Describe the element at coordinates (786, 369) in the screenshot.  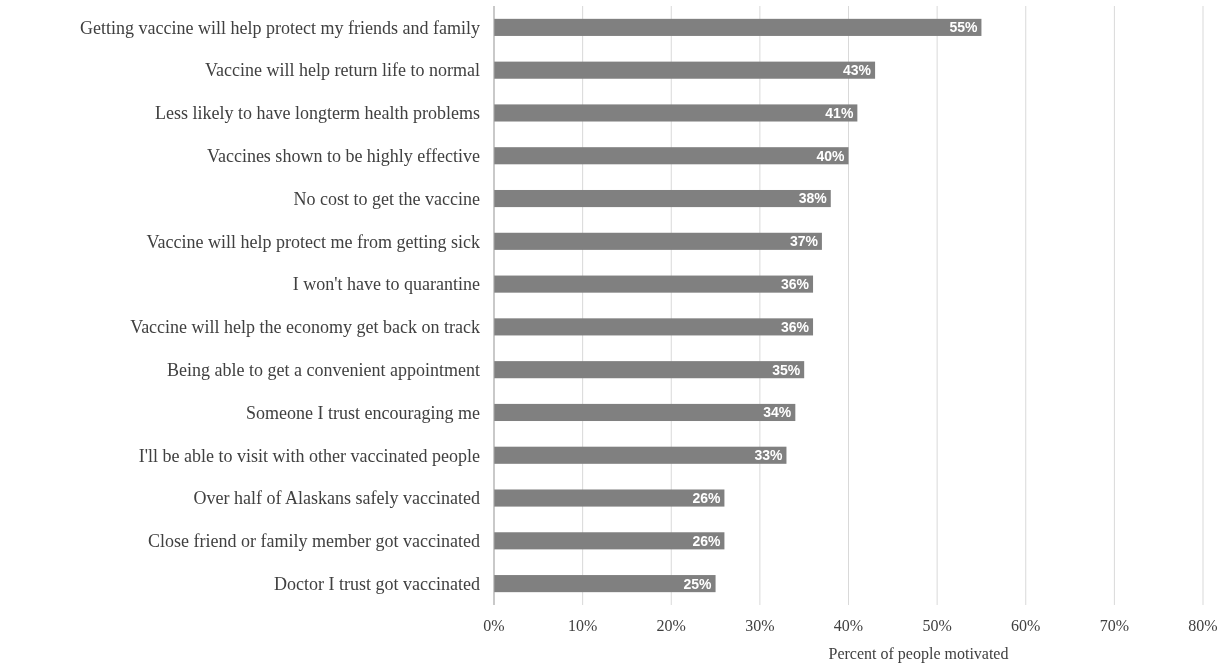
I see `data-label: 35%` at that location.